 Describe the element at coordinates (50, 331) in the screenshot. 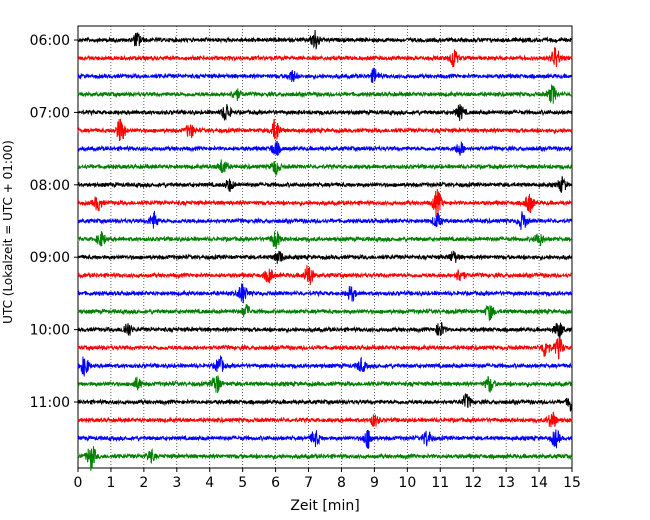

I see `y-tick-label: 10:00` at that location.